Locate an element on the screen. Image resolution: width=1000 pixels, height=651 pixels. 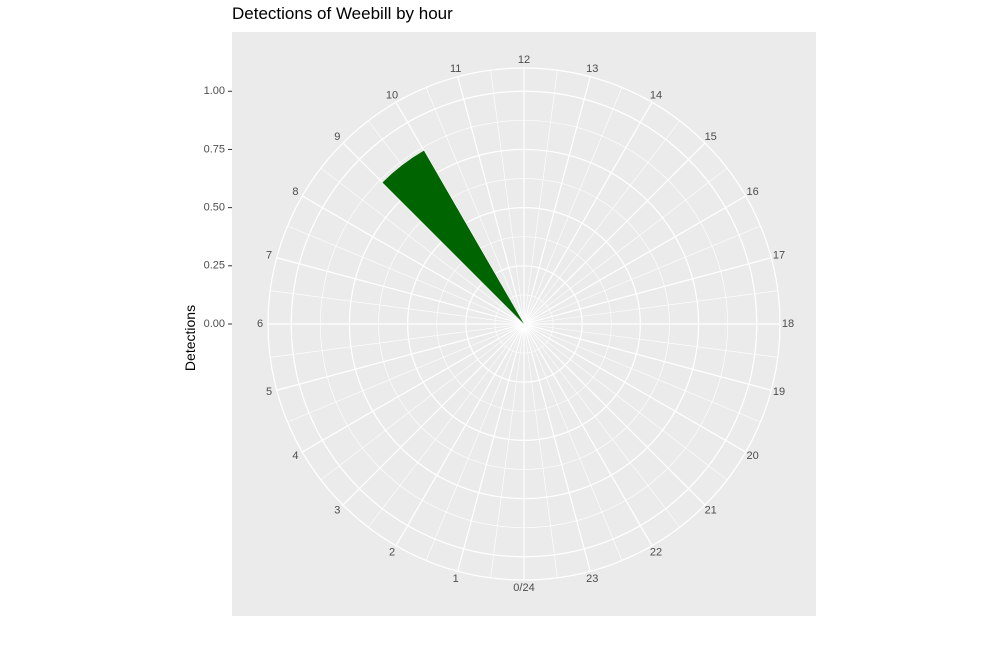
hour-label: 12 is located at coordinates (524, 60).